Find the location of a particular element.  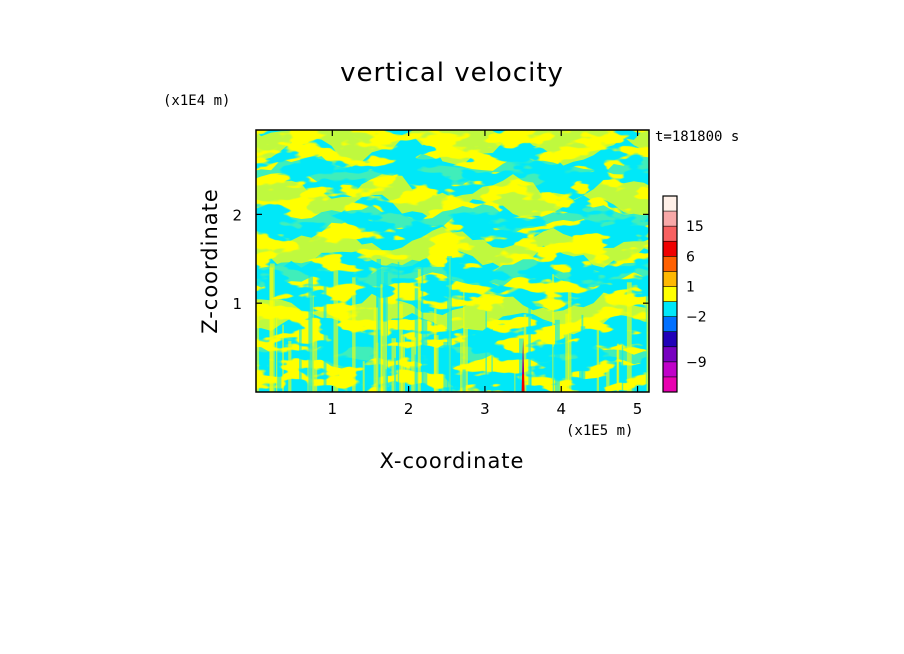

colorbar-tick-label: 1 is located at coordinates (690, 287).